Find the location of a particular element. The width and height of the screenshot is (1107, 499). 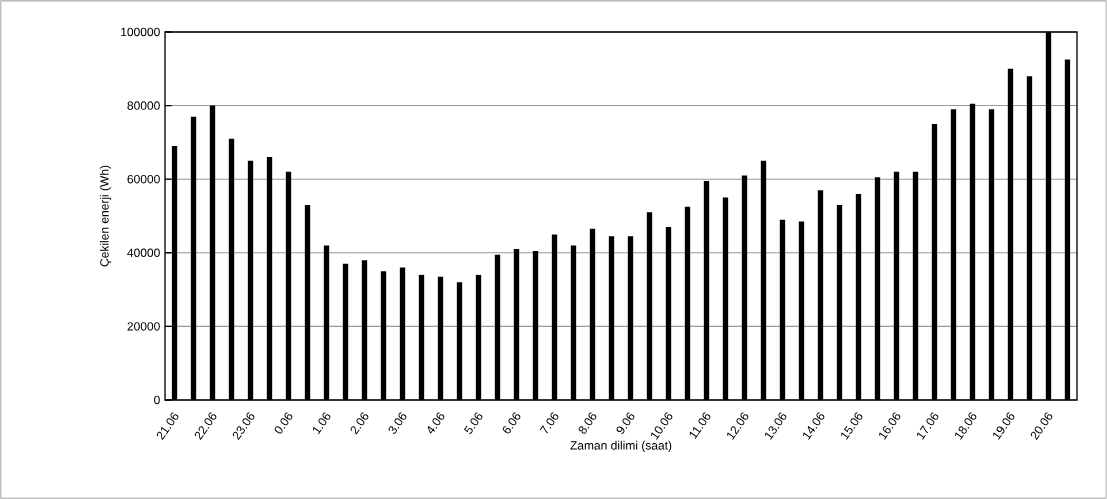

y-tick-label: 100000 is located at coordinates (140, 32).